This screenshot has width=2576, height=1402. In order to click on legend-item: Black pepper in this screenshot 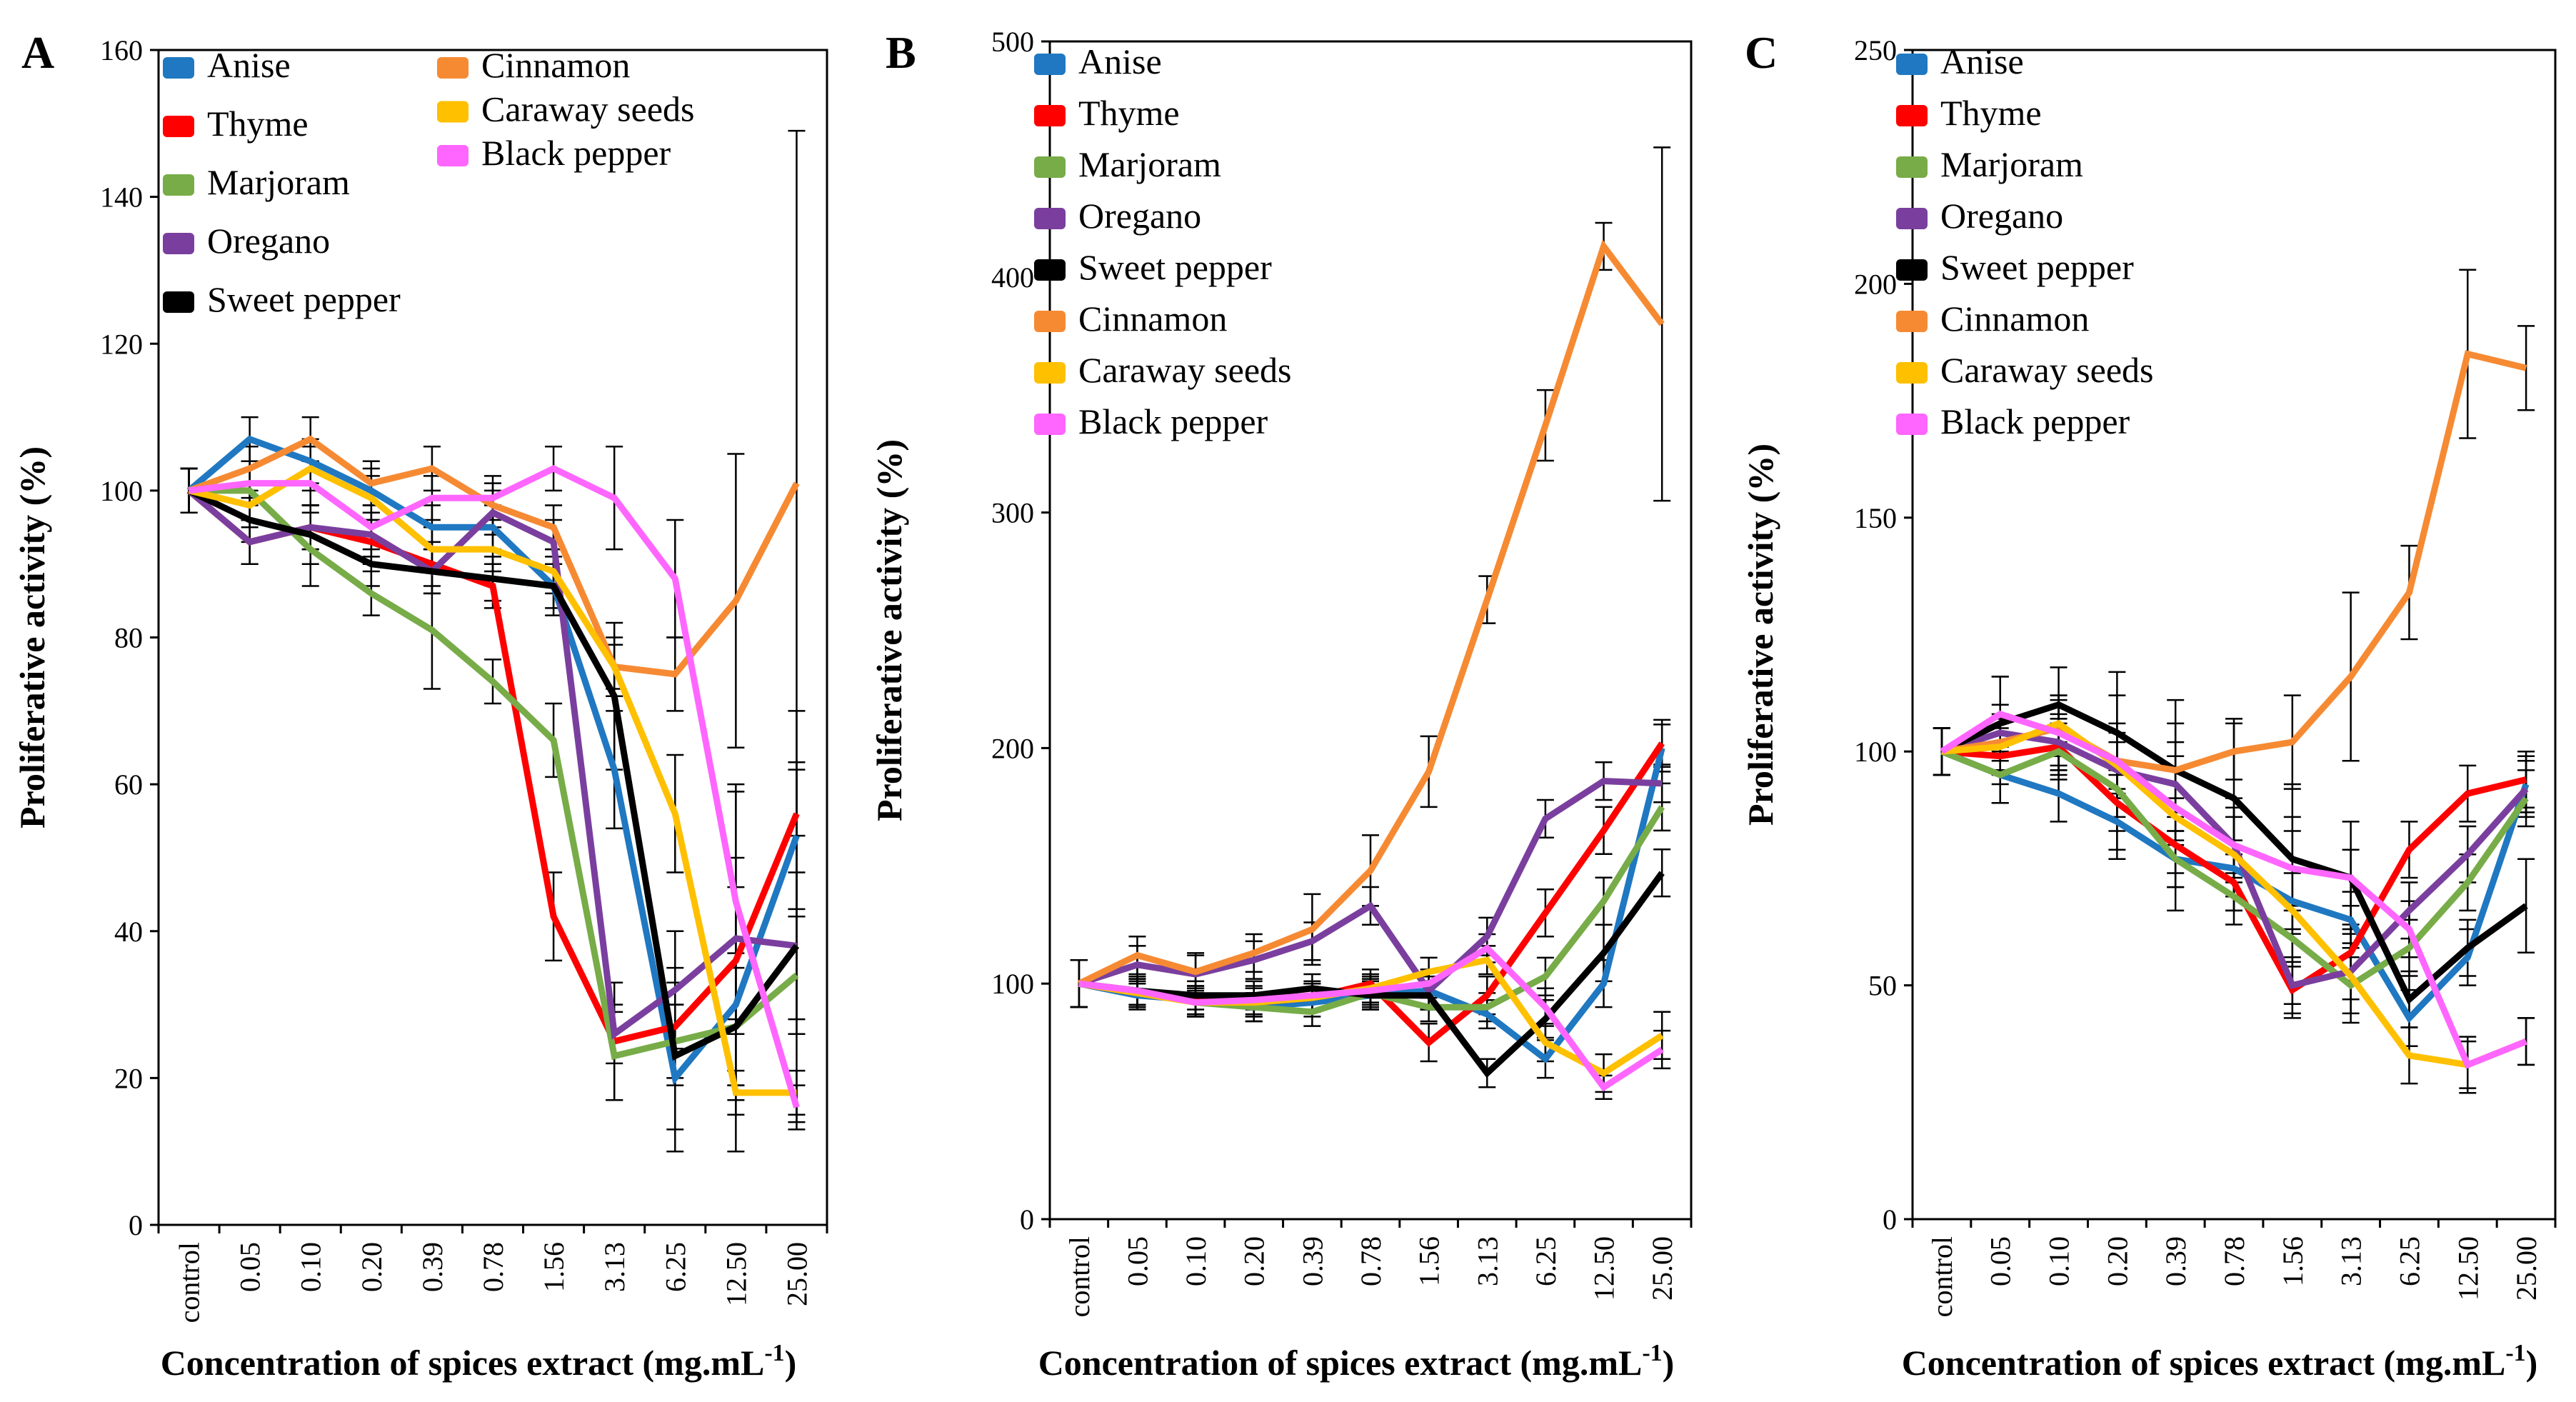, I will do `click(554, 153)`.